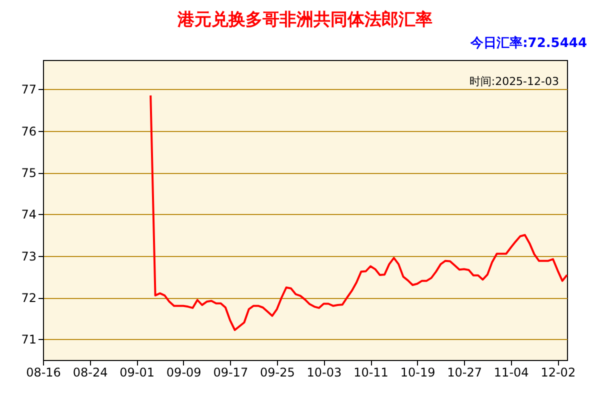 Image resolution: width=600 pixels, height=400 pixels. Describe the element at coordinates (28, 173) in the screenshot. I see `y-tick-label: 75` at that location.